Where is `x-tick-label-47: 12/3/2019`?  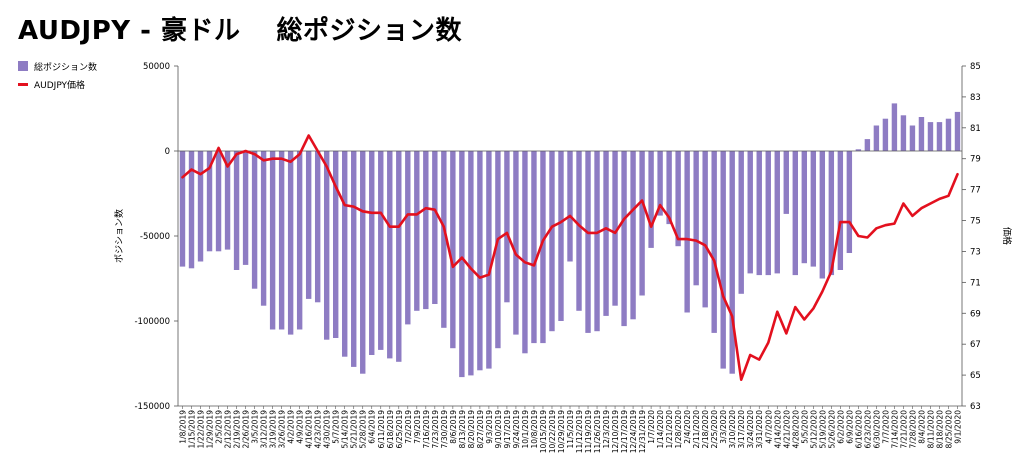
x-tick-label-47: 12/3/2019 is located at coordinates (606, 429).